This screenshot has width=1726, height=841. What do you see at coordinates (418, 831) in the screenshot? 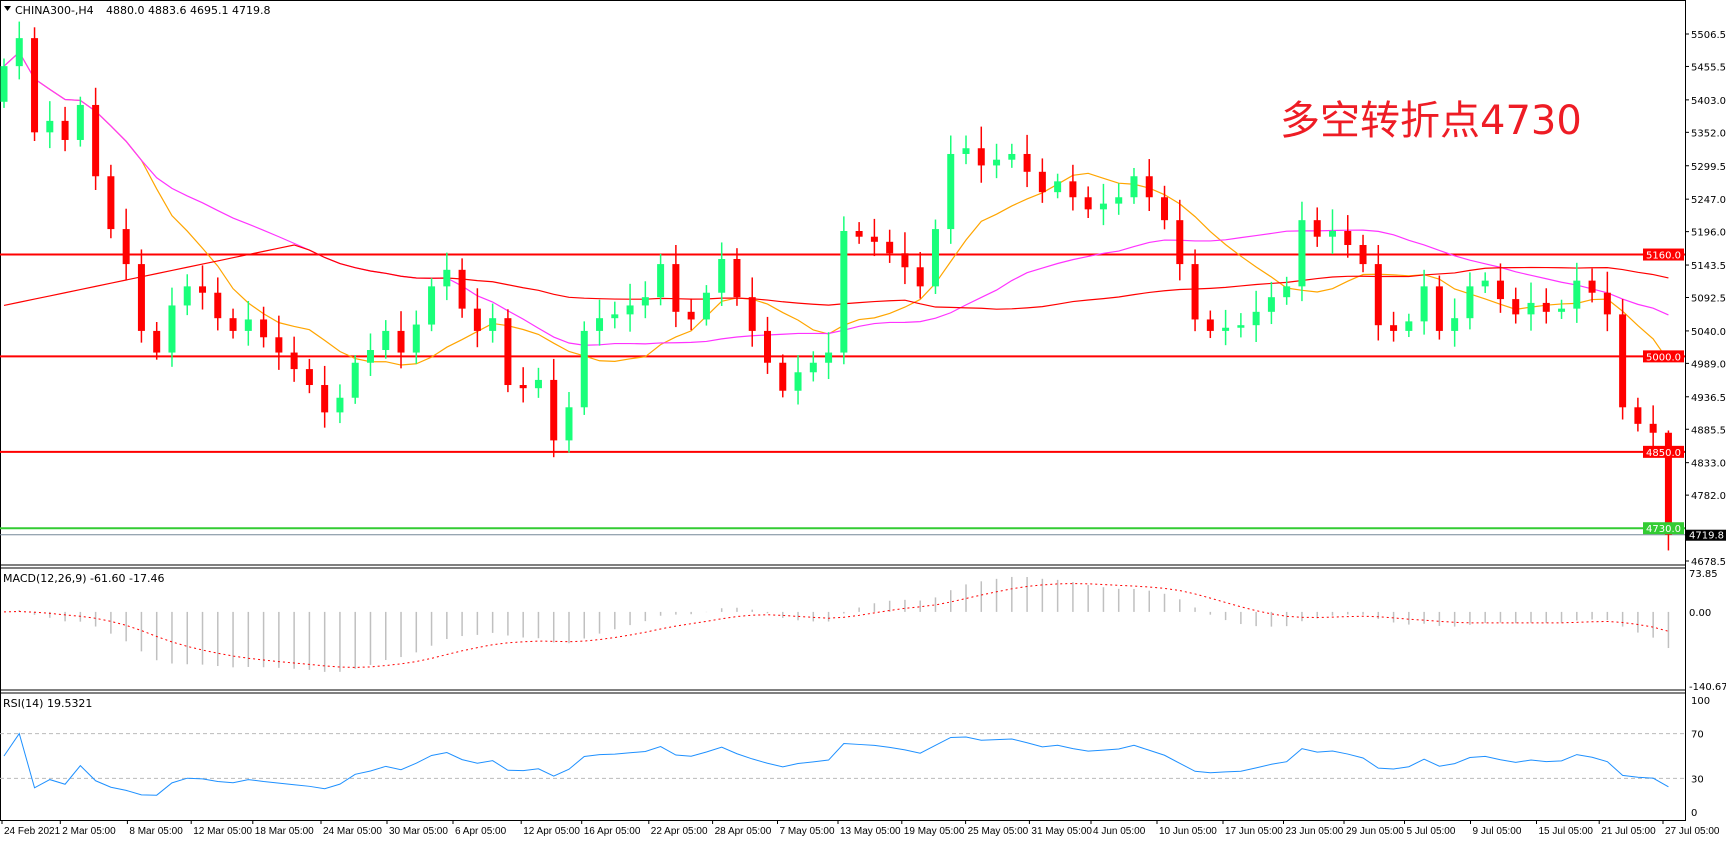
I see `time-tick-label: 30 Mar 05:00` at bounding box center [418, 831].